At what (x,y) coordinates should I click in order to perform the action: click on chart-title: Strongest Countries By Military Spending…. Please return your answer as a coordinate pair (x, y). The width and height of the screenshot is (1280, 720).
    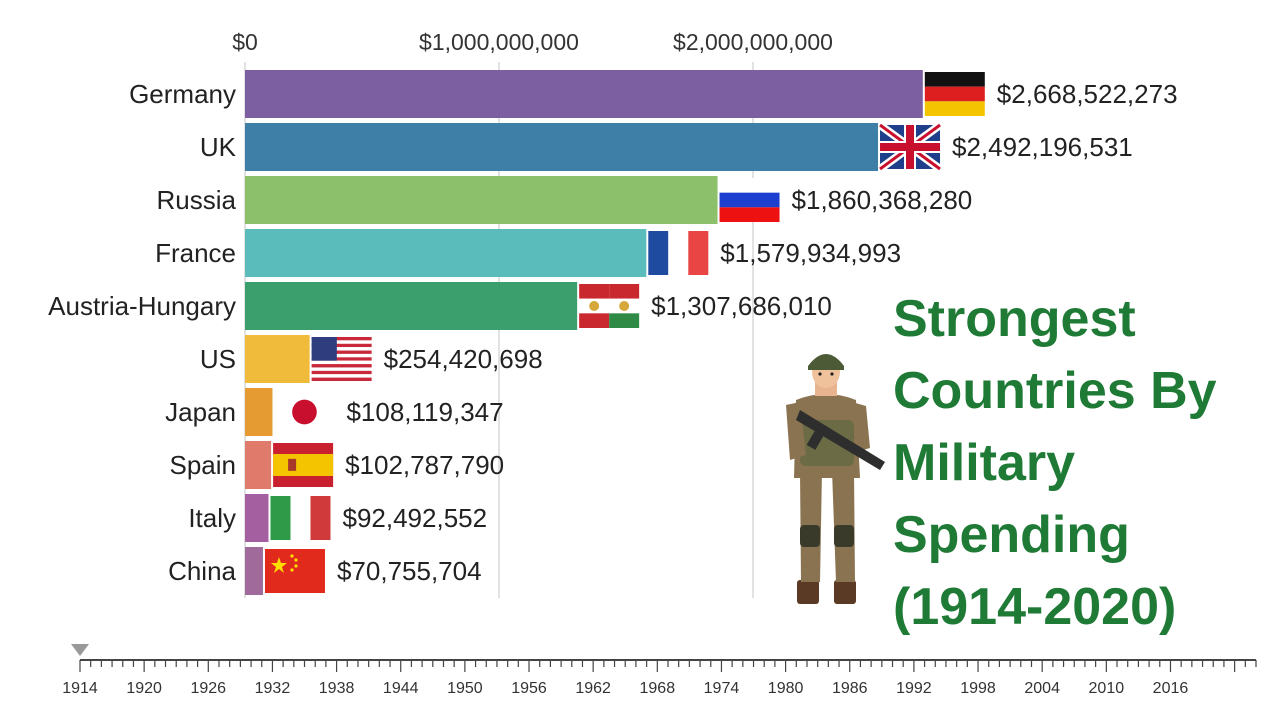
    Looking at the image, I should click on (1055, 463).